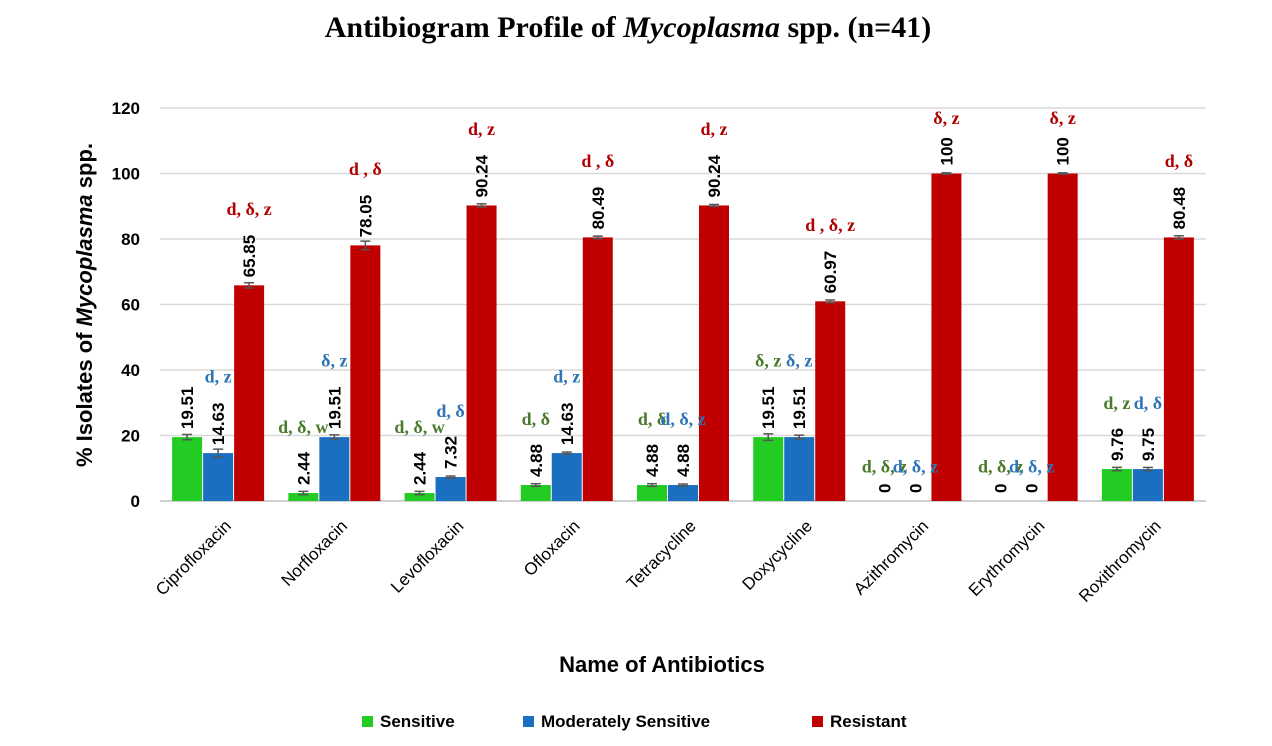  Describe the element at coordinates (193, 557) in the screenshot. I see `x-tick-label: Ciprofloxacin` at that location.